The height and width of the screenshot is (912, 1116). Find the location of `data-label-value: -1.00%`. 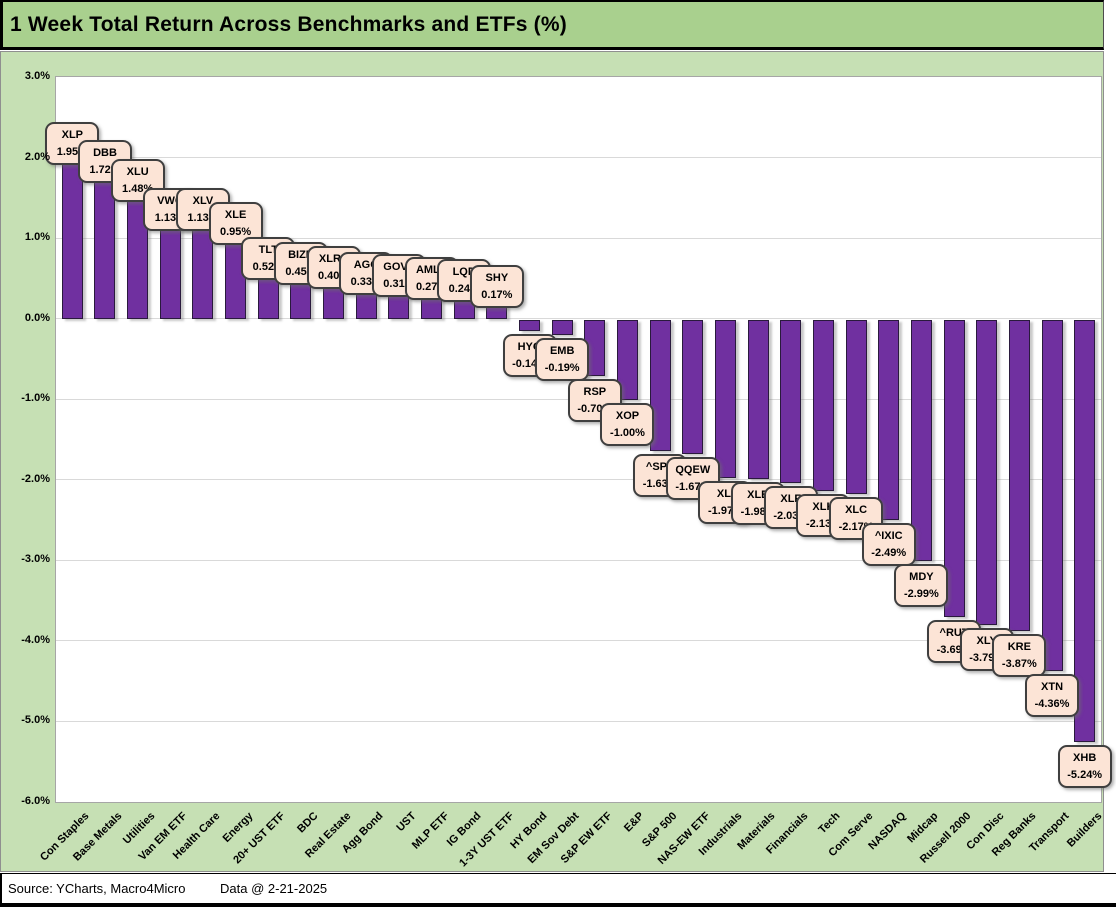

data-label-value: -1.00% is located at coordinates (627, 433).